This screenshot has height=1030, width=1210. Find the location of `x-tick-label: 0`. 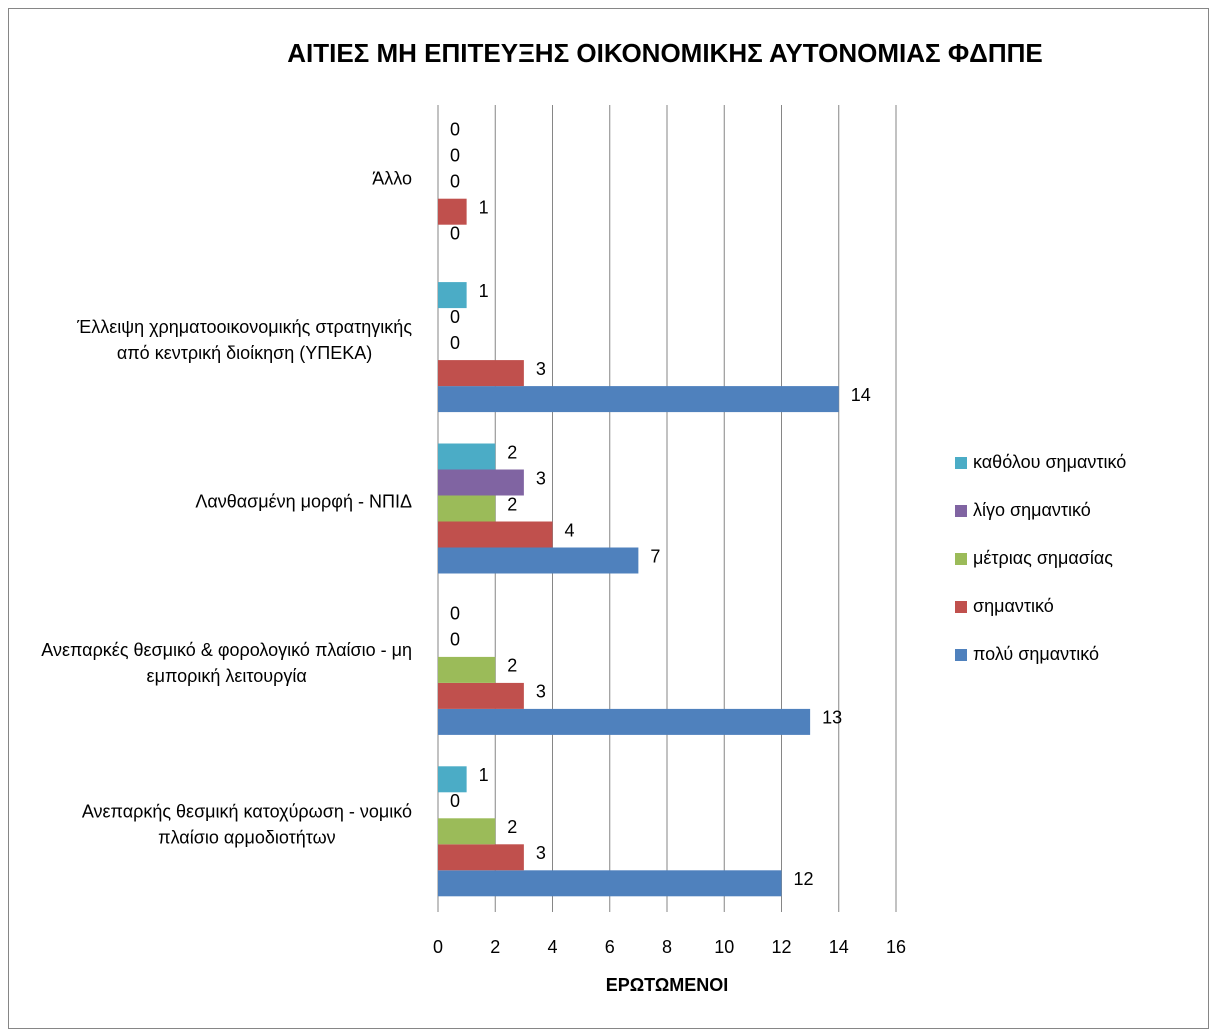

x-tick-label: 0 is located at coordinates (438, 947).